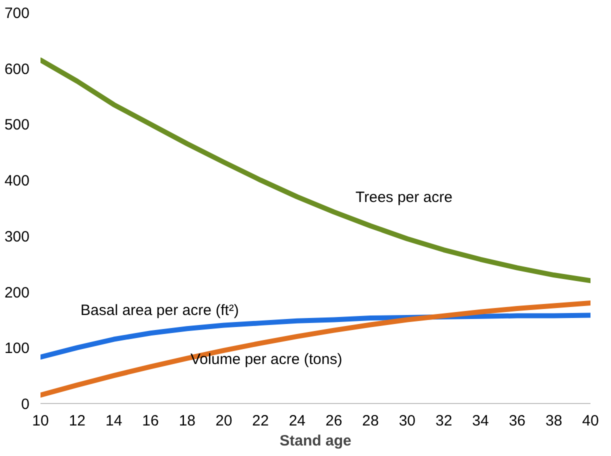 This screenshot has height=456, width=611. What do you see at coordinates (480, 421) in the screenshot?
I see `x-tick-label: 34` at bounding box center [480, 421].